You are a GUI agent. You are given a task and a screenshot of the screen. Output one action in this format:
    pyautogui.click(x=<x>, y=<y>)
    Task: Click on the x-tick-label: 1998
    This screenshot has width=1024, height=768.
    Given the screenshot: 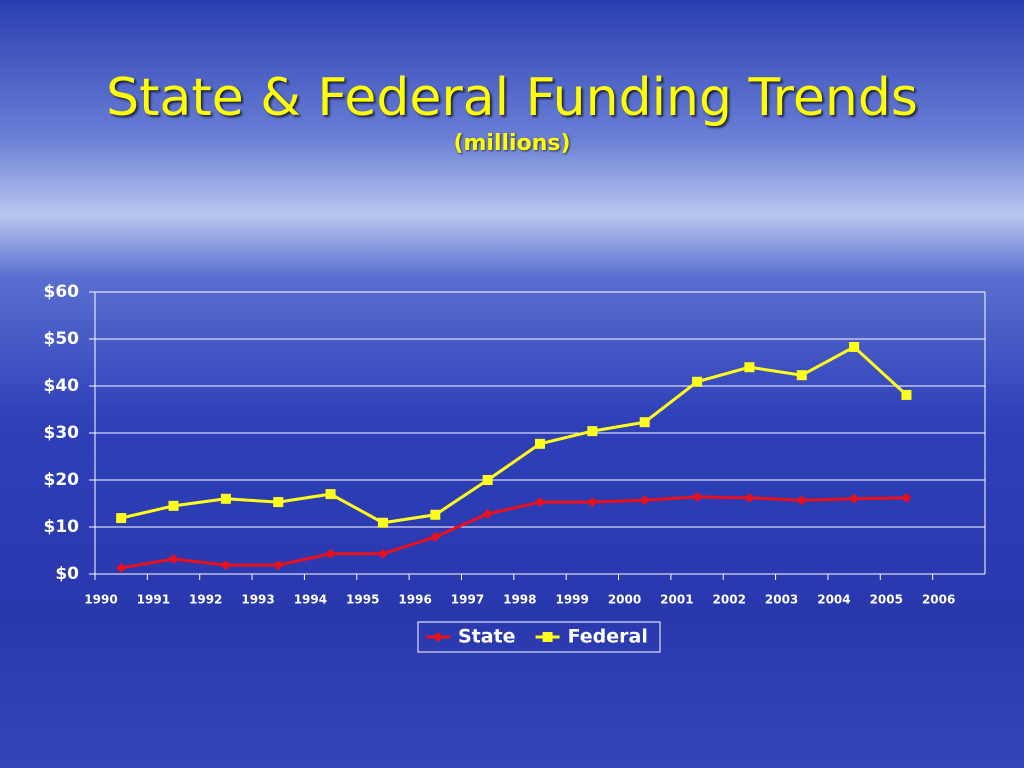 What is the action you would take?
    pyautogui.click(x=519, y=600)
    